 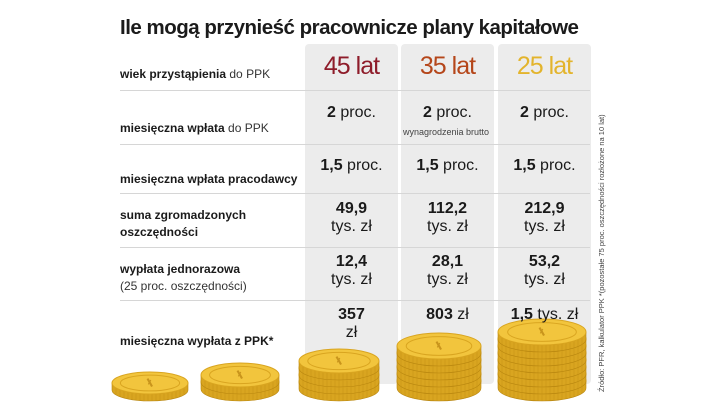 What do you see at coordinates (351, 165) in the screenshot?
I see `cell-employer-45: 1,5 proc.` at bounding box center [351, 165].